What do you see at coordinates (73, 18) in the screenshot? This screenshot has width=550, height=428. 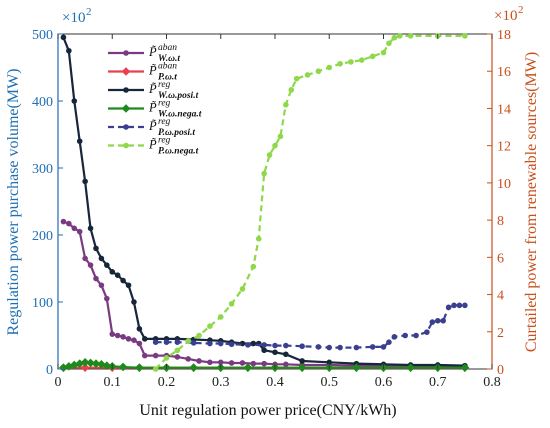 I see `y-left-multiplier-base: ×10` at bounding box center [73, 18].